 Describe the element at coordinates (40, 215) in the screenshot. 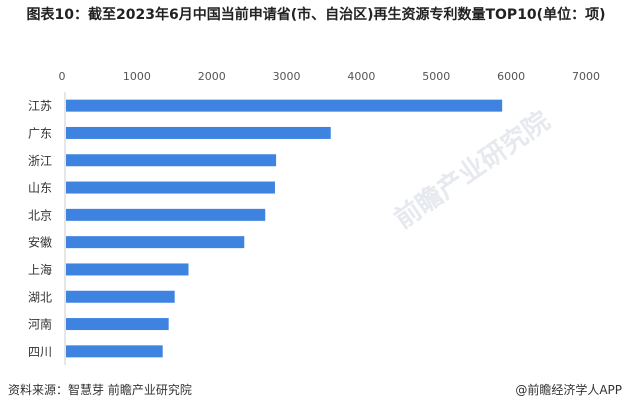

I see `category-label: 北京` at that location.